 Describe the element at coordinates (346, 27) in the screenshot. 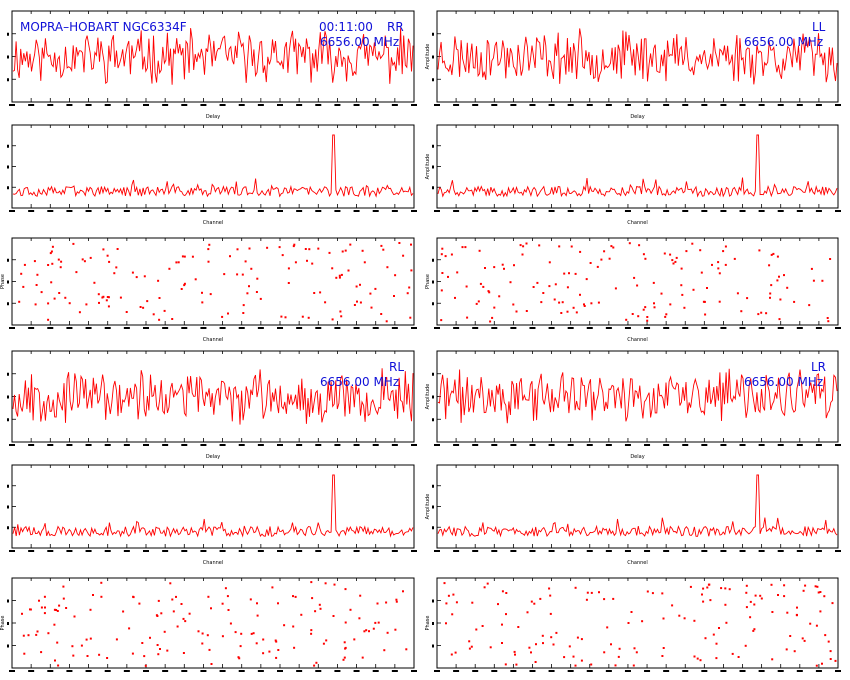

I see `time-label: 00:11:00` at that location.